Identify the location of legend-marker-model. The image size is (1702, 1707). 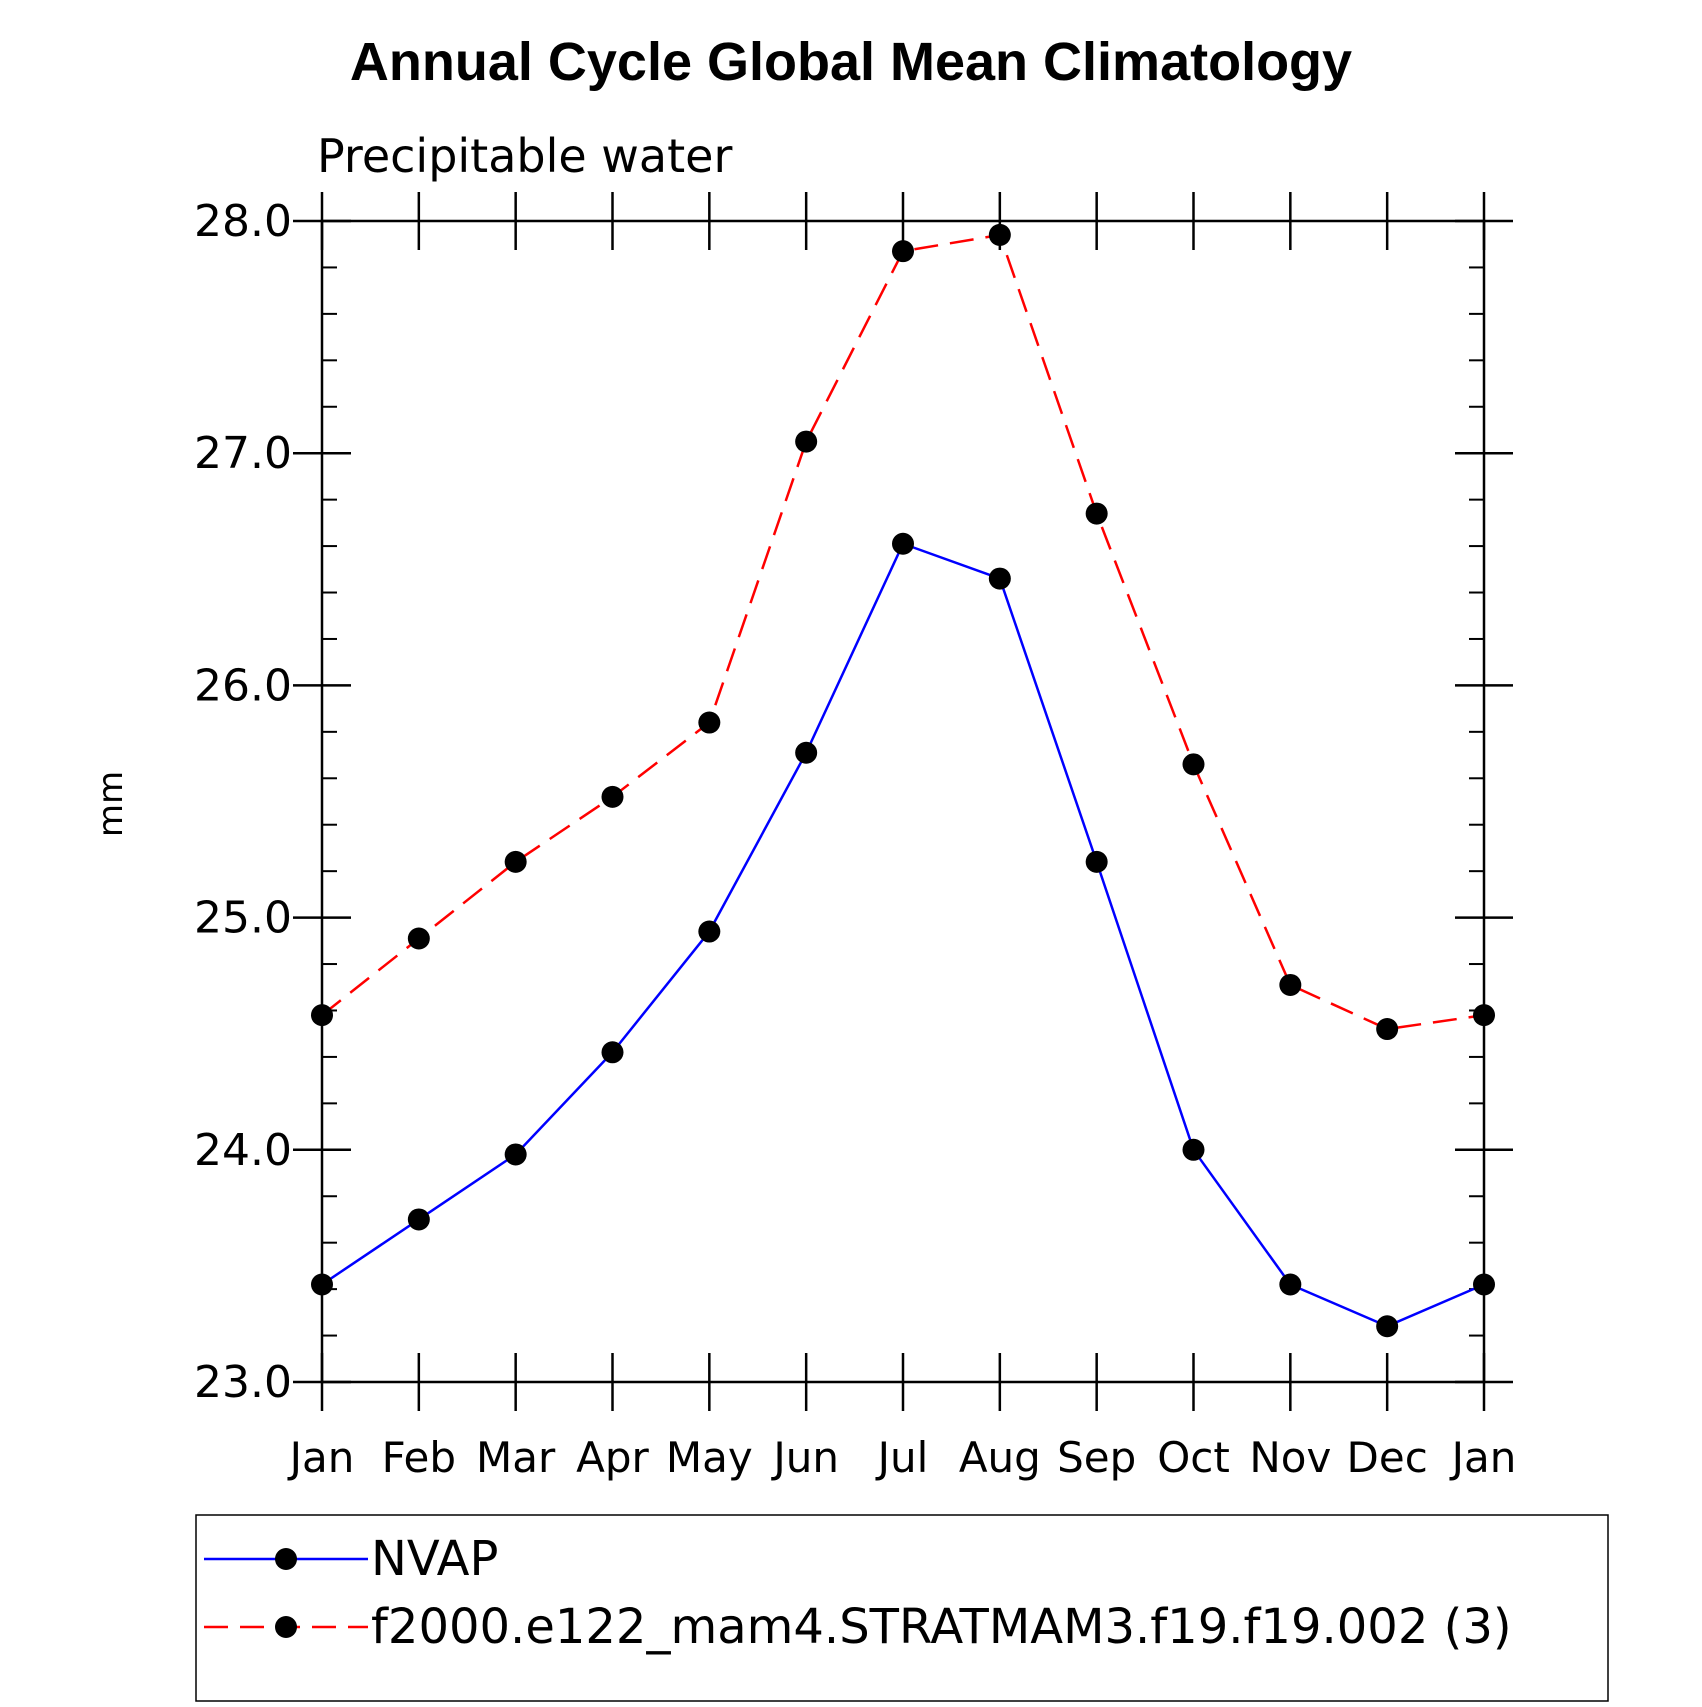
(286, 1627).